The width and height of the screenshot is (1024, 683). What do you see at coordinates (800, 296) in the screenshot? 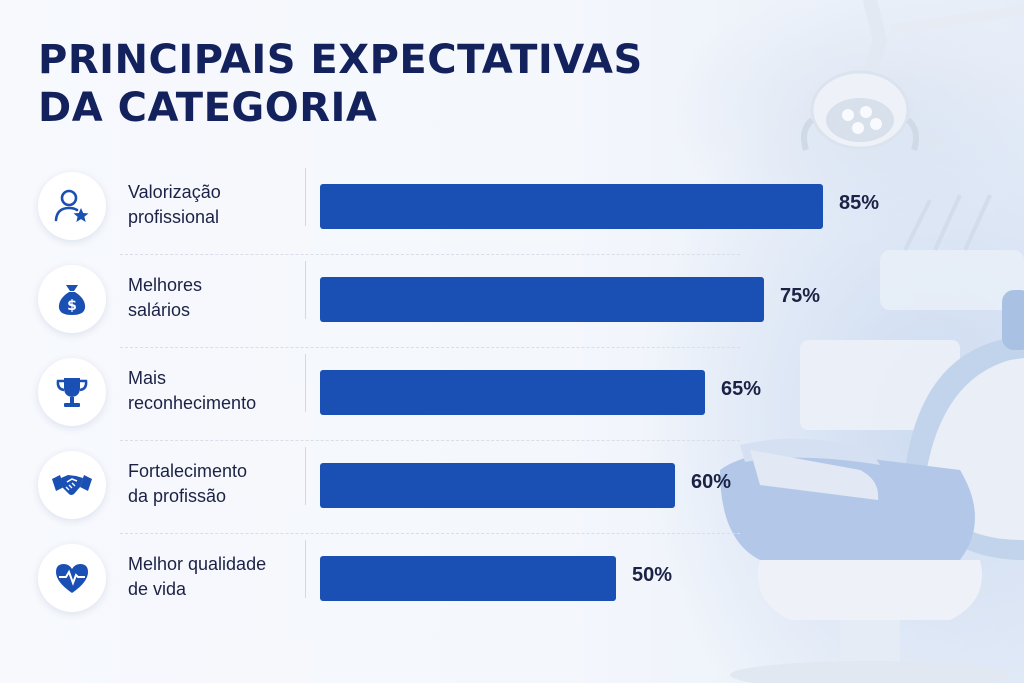
I see `bar-value-label: 75%` at bounding box center [800, 296].